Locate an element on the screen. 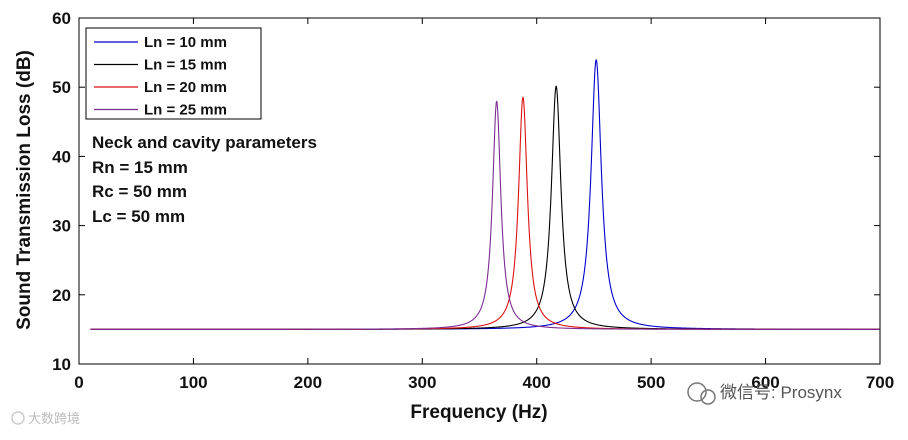  legend-items: Ln = 10 mm Ln = 15 mm Ln = 20 mm Ln = 25 mm is located at coordinates (160, 76).